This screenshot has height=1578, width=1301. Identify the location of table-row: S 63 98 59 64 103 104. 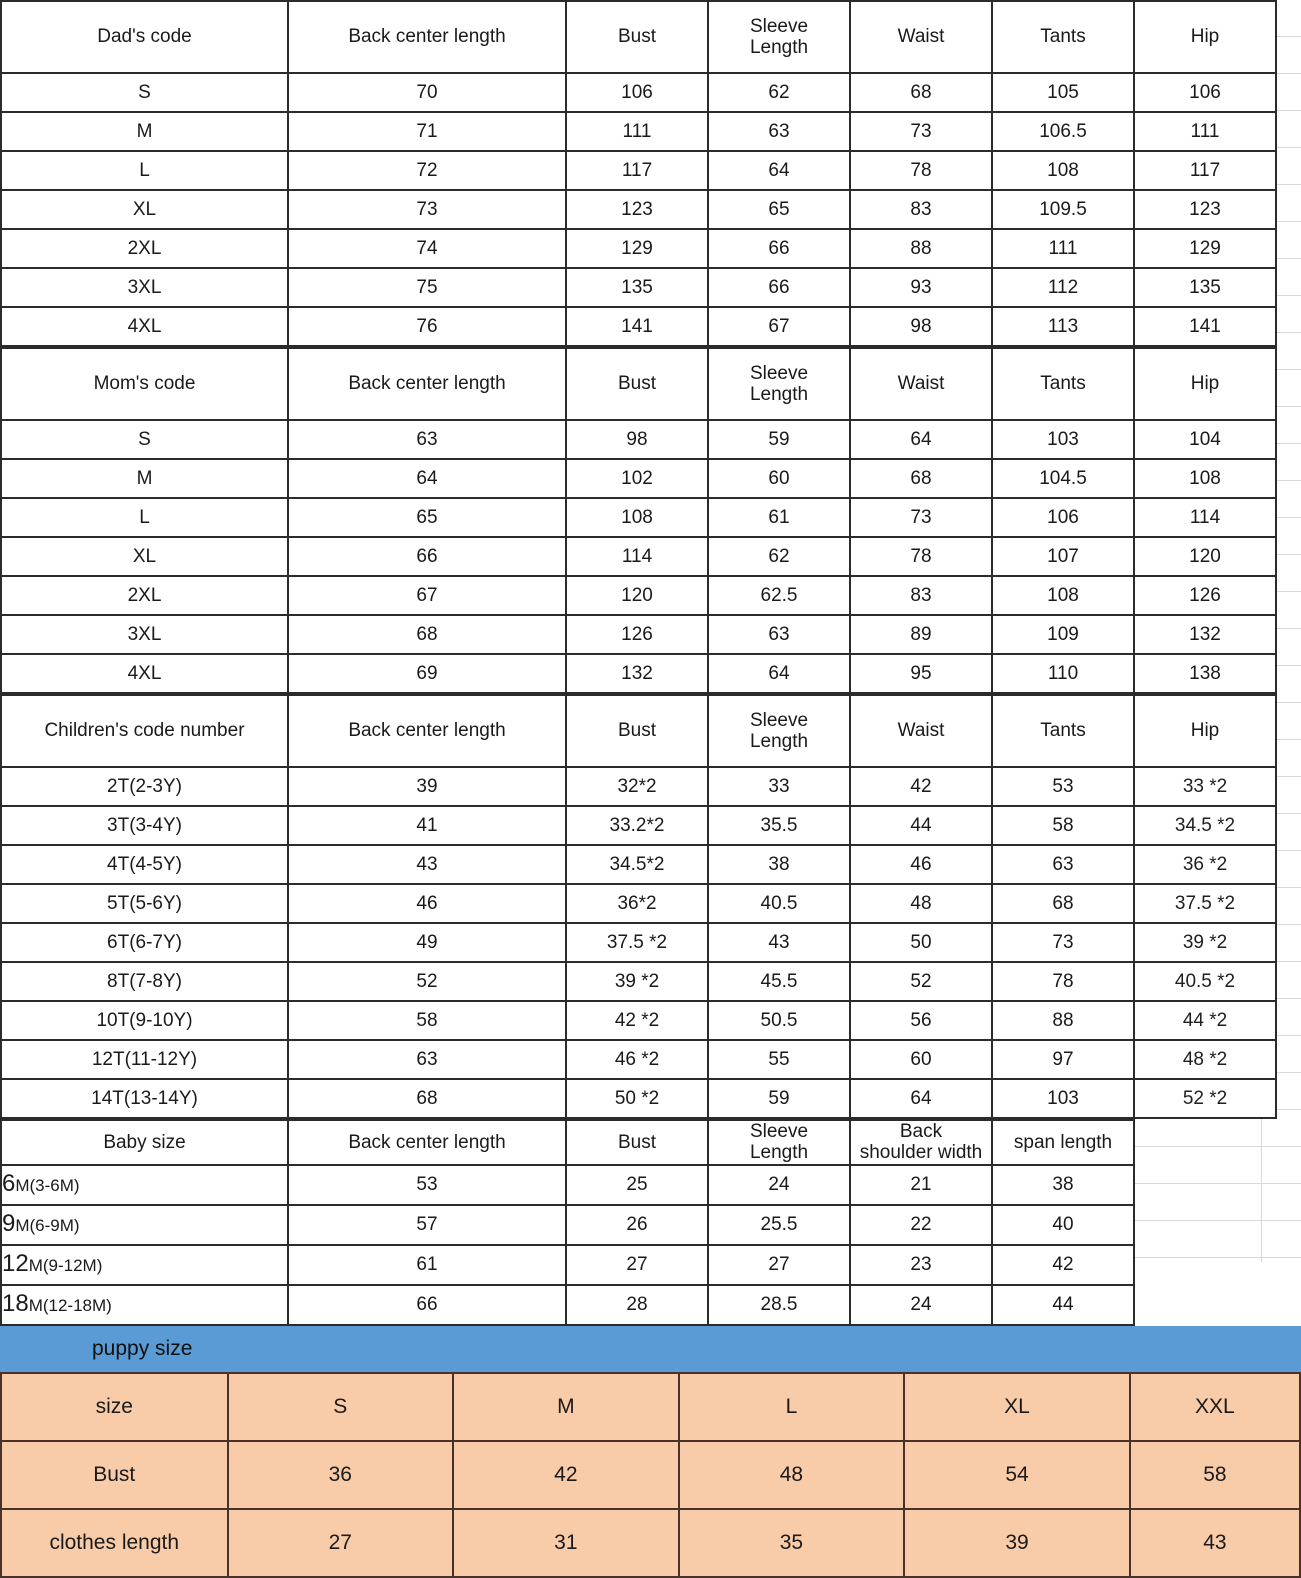
(638, 439).